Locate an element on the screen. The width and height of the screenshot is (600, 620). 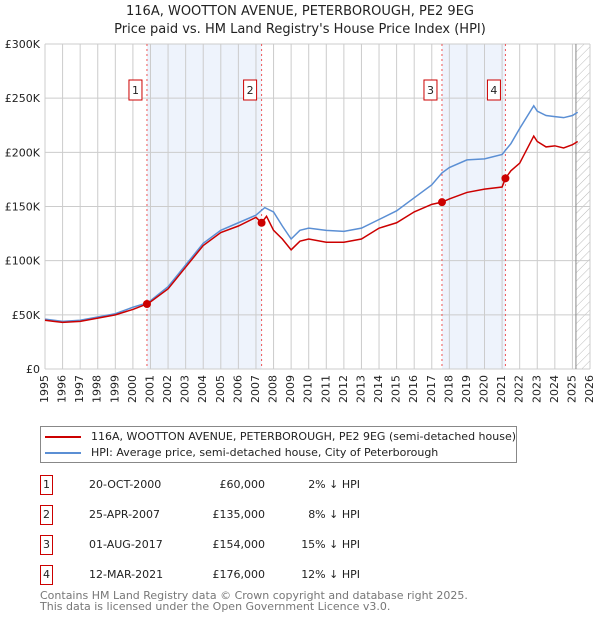
sale-date: 12-MAR-2021 is located at coordinates (126, 574).